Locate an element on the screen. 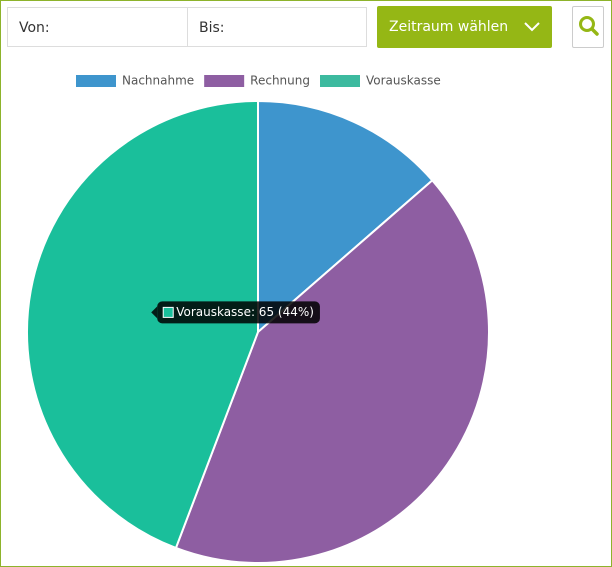 This screenshot has width=612, height=567. period-button-label: Zeitraum wählen is located at coordinates (449, 27).